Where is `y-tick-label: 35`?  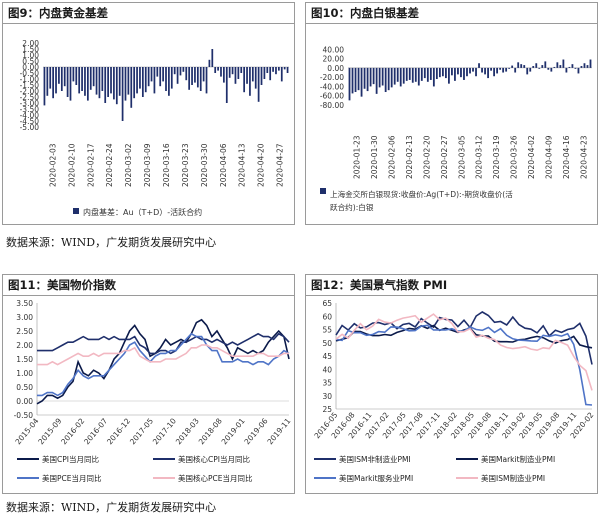 y-tick-label: 35 is located at coordinates (327, 383).